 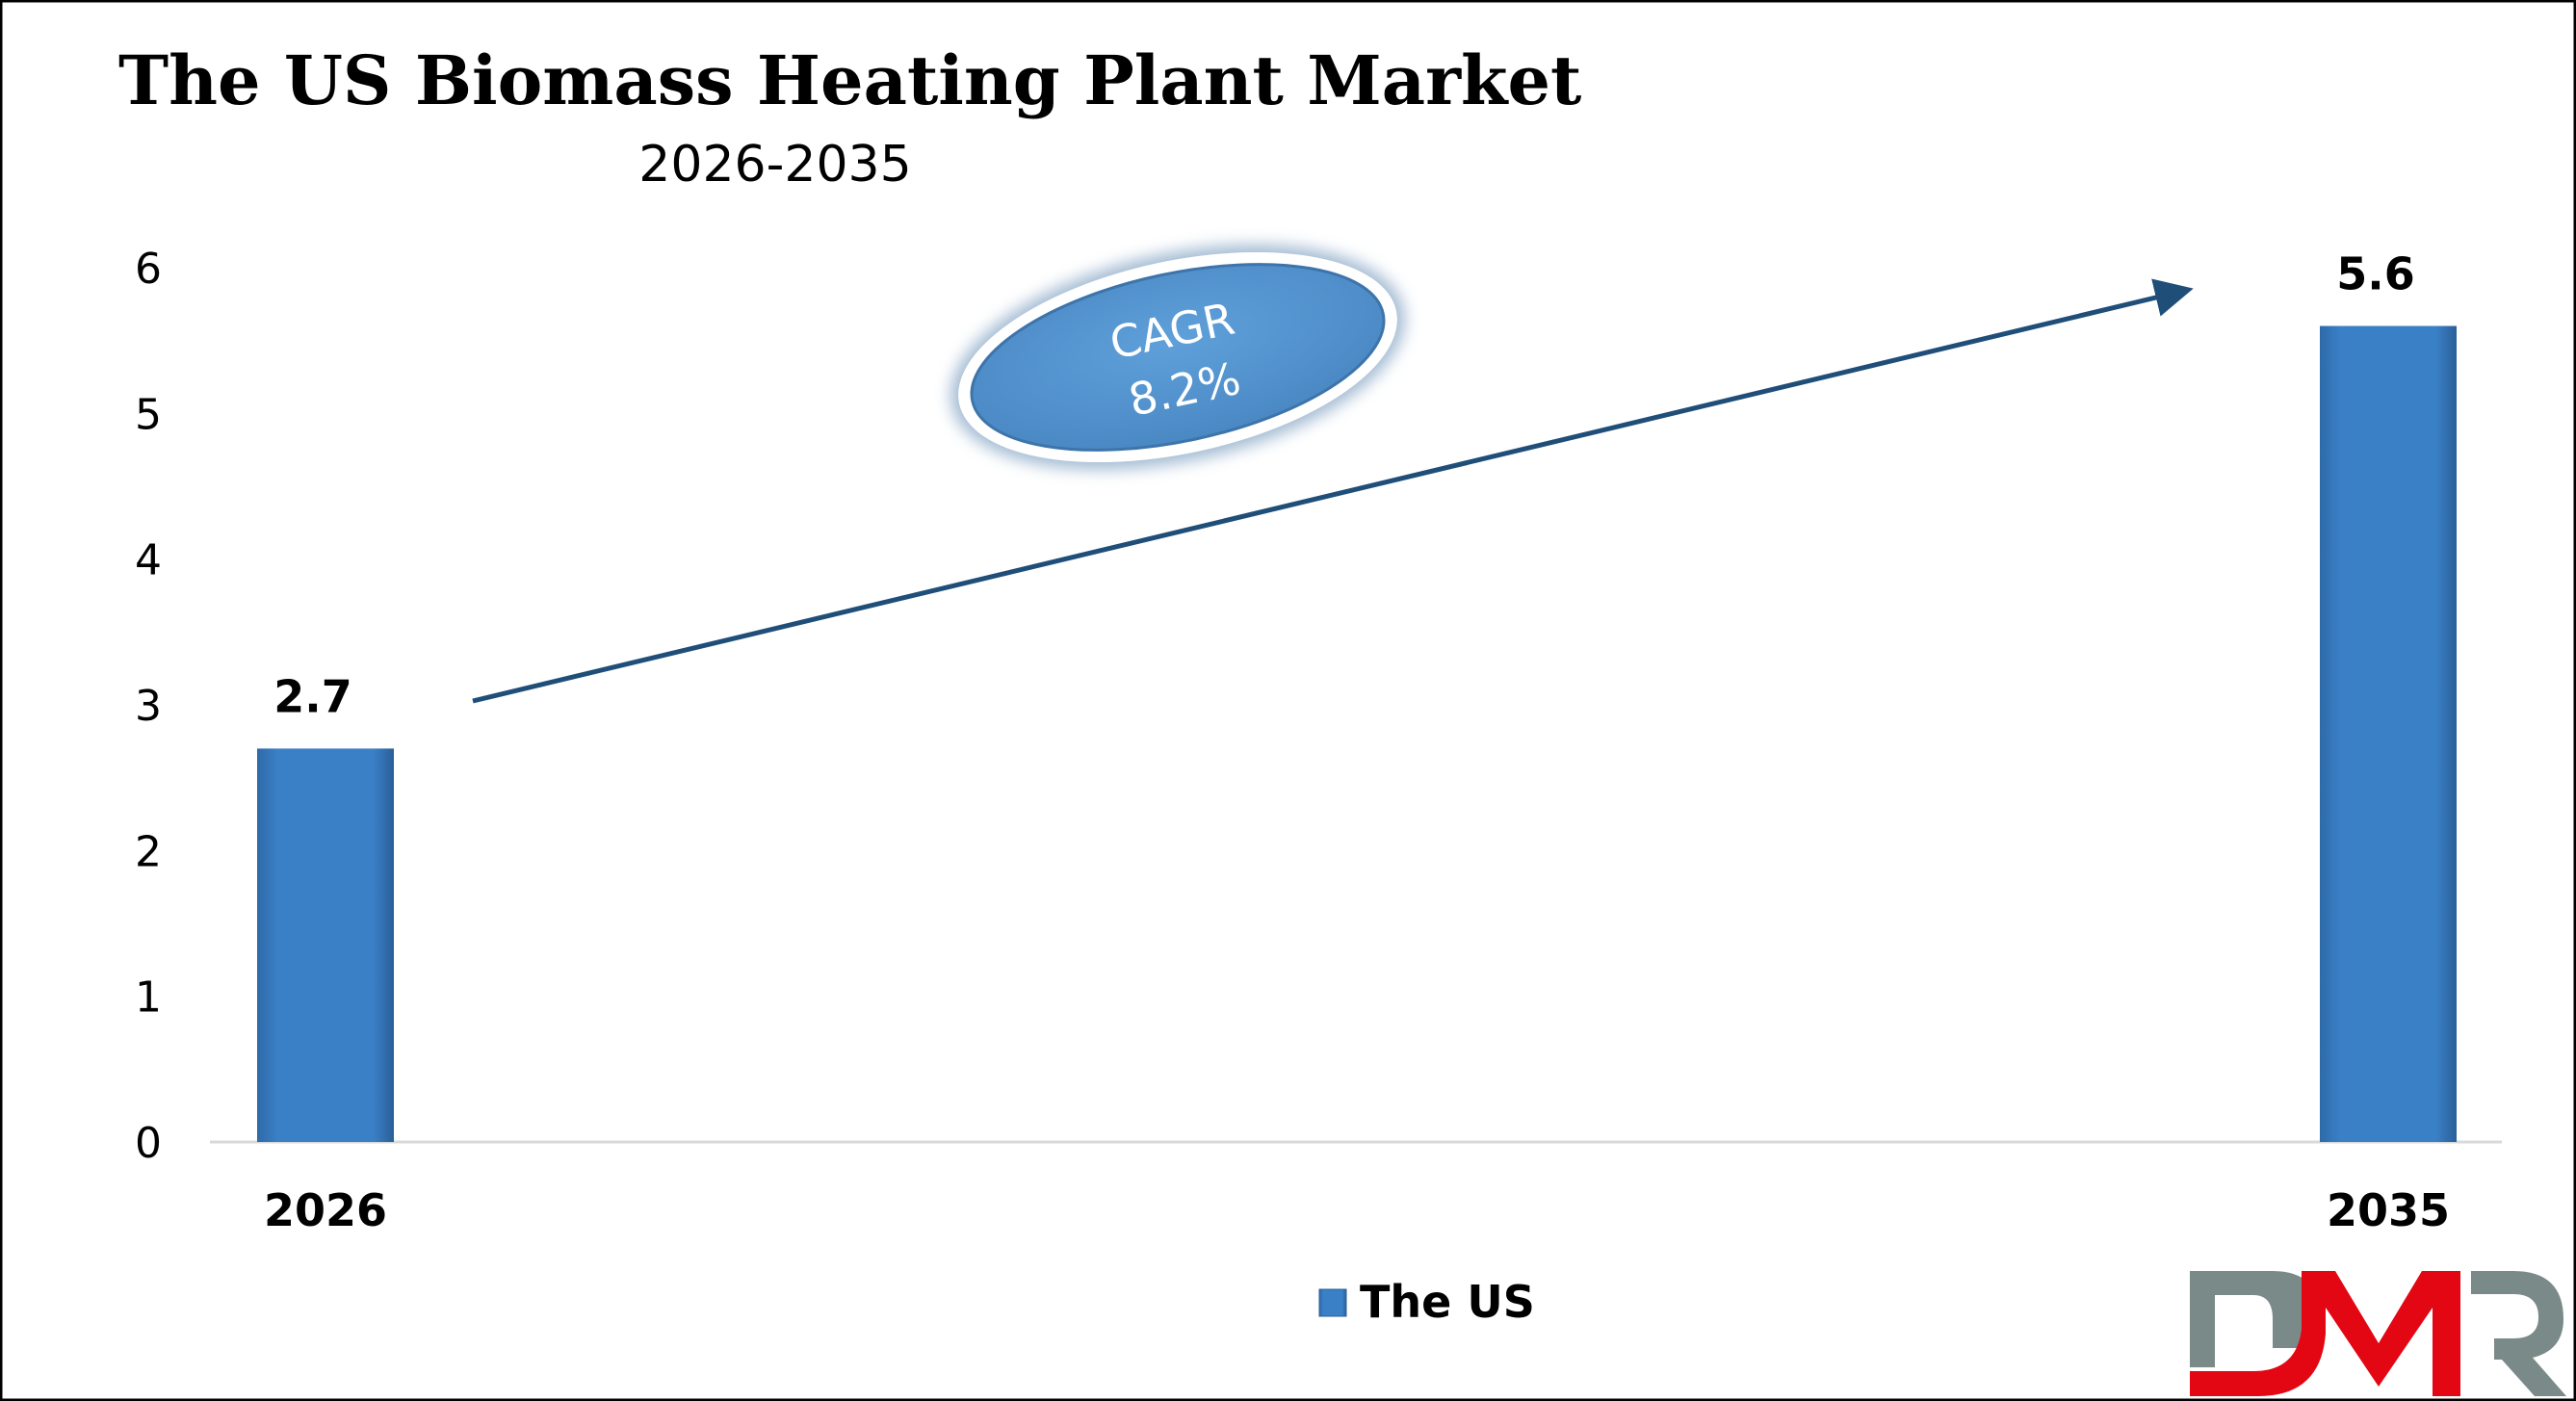 I want to click on bar-2026, so click(x=325, y=945).